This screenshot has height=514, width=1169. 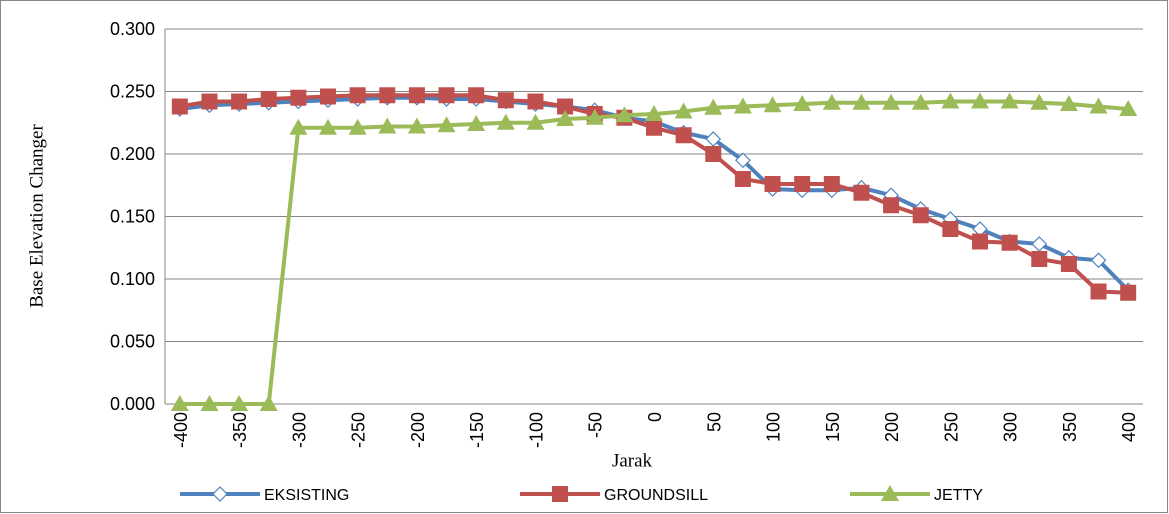 What do you see at coordinates (36, 216) in the screenshot?
I see `y-axis-label: Base Elevation Changer` at bounding box center [36, 216].